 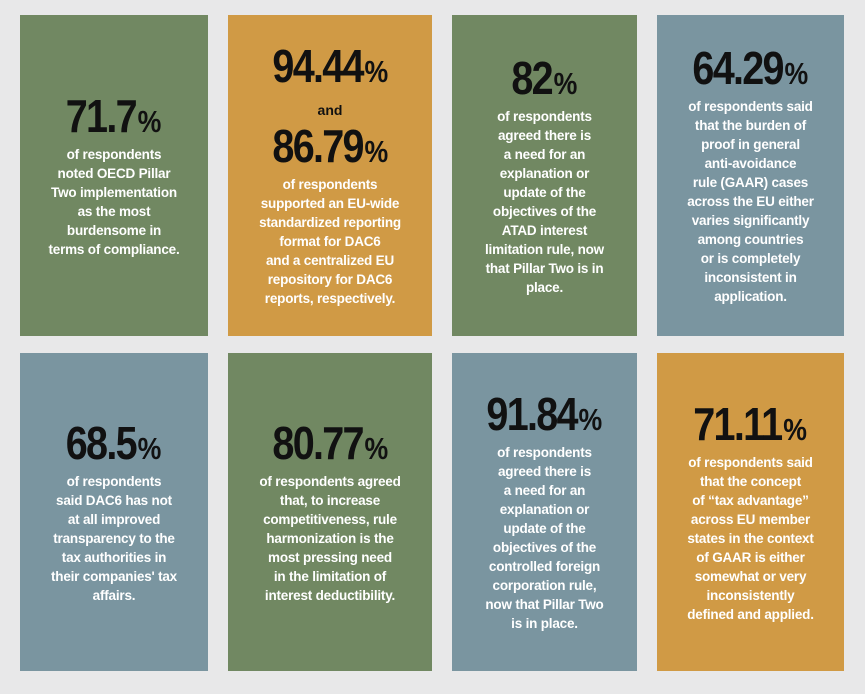 I want to click on conjunction-label: and, so click(x=330, y=110).